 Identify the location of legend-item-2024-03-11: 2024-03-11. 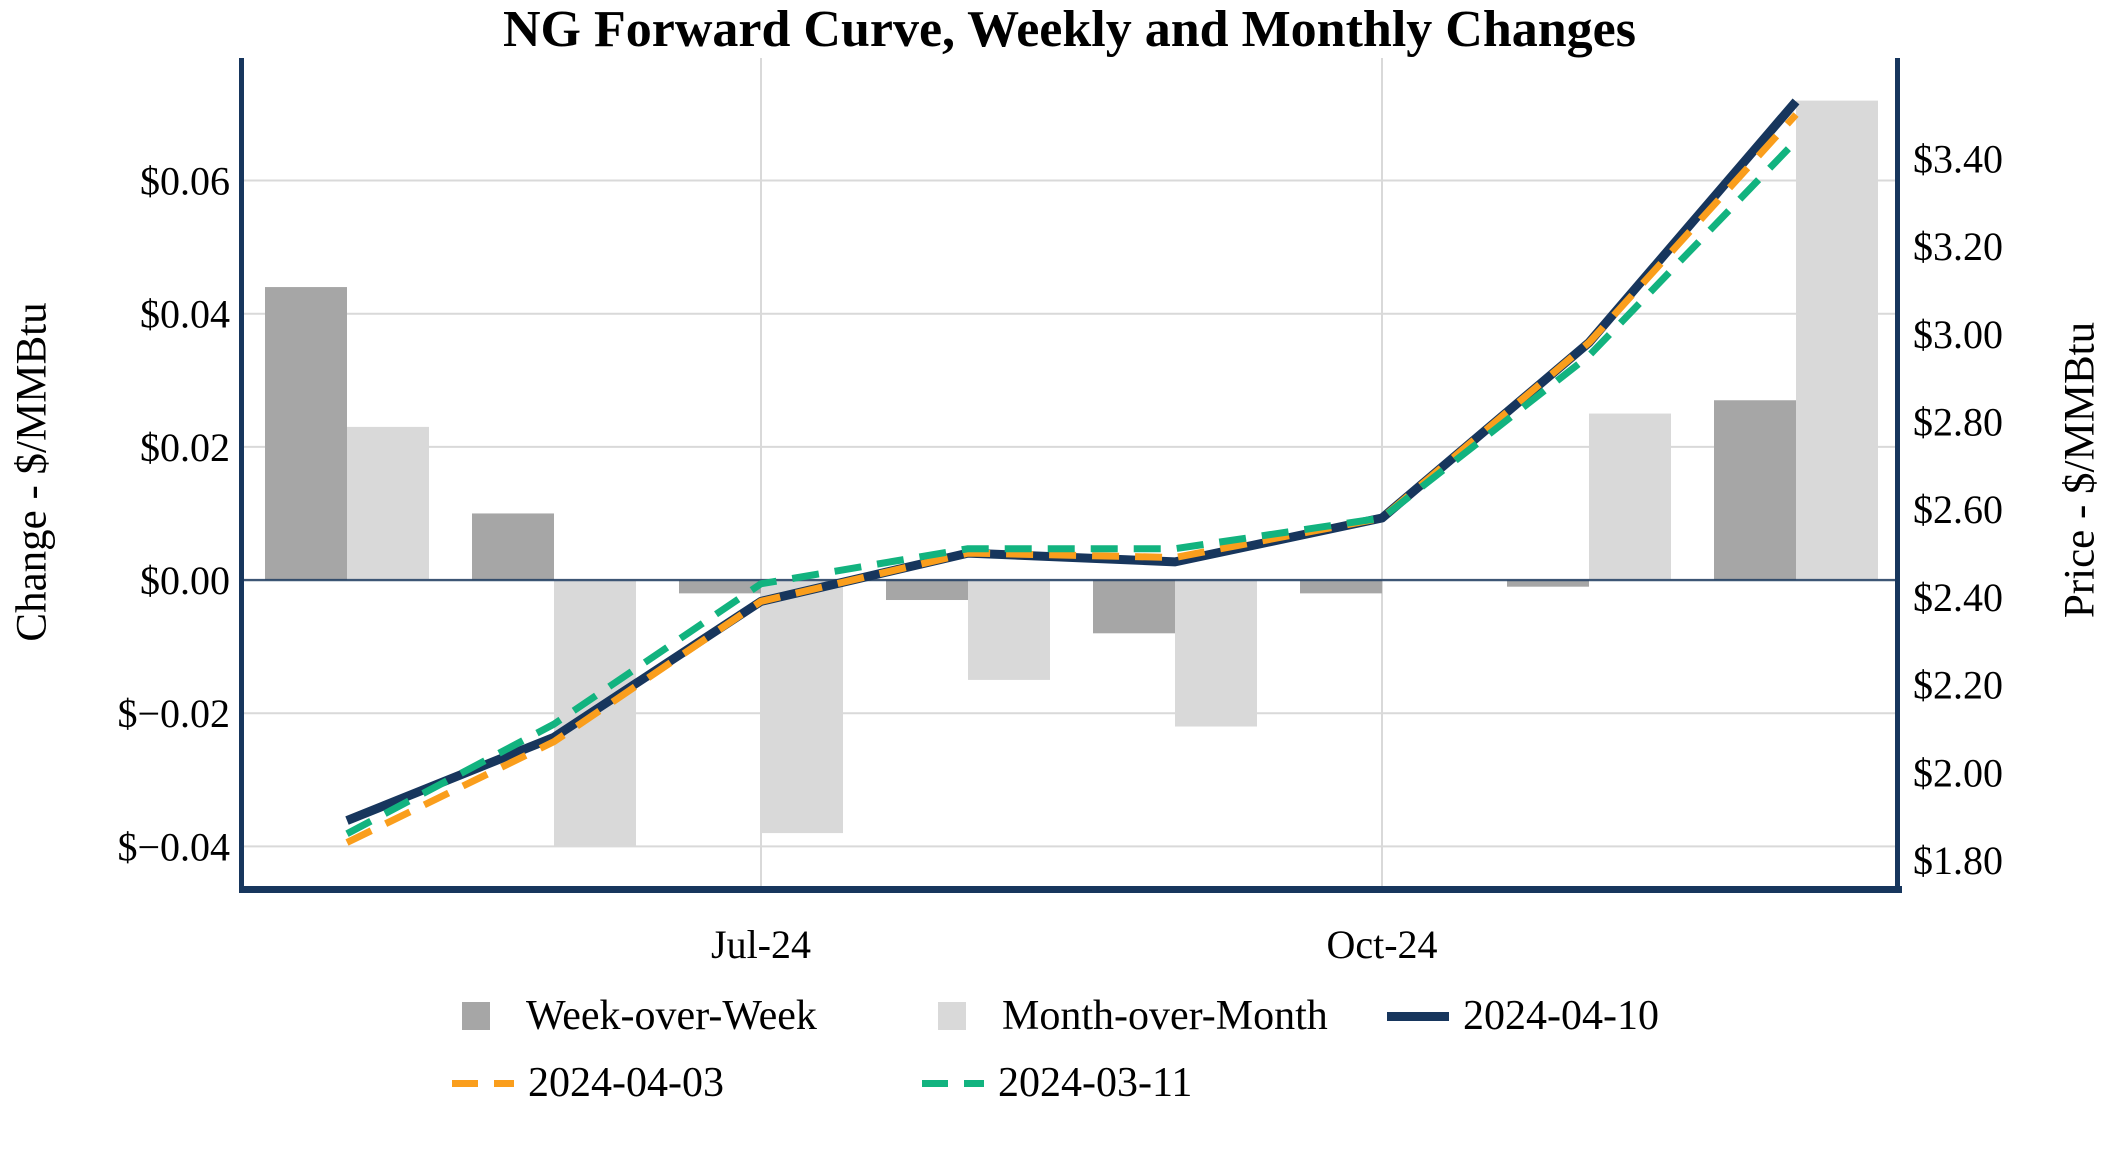
(1057, 1083).